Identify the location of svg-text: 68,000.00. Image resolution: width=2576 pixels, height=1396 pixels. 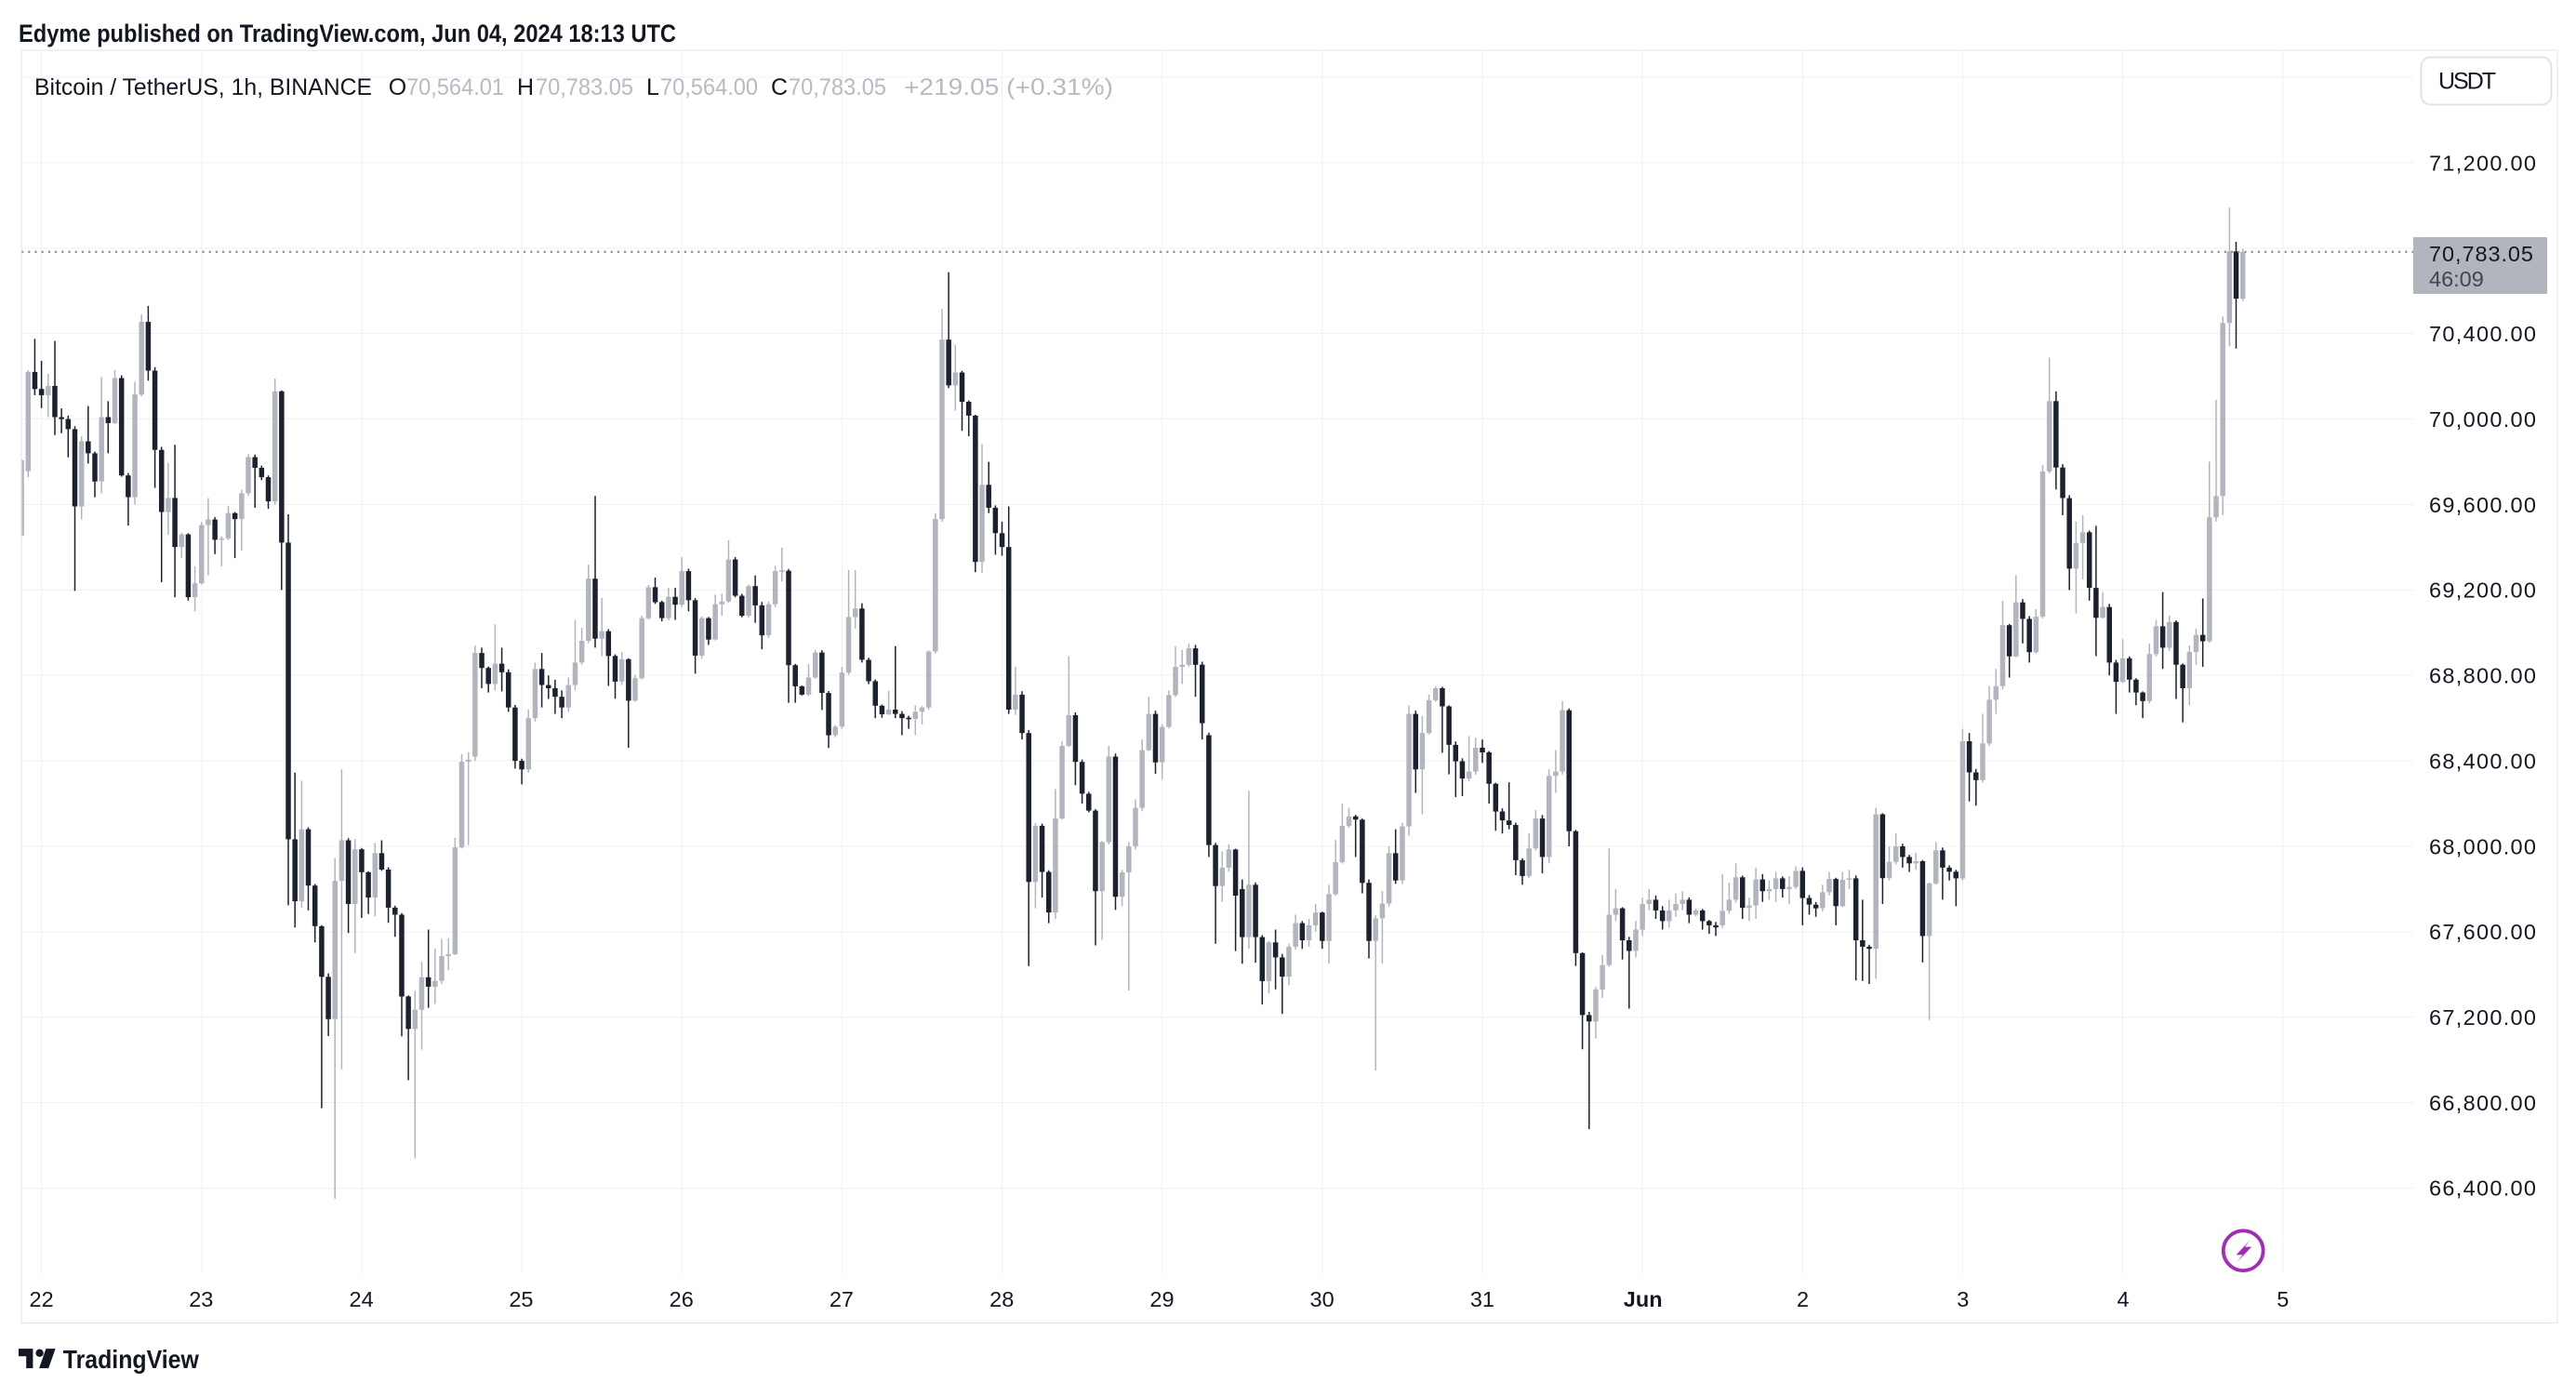
(2482, 846).